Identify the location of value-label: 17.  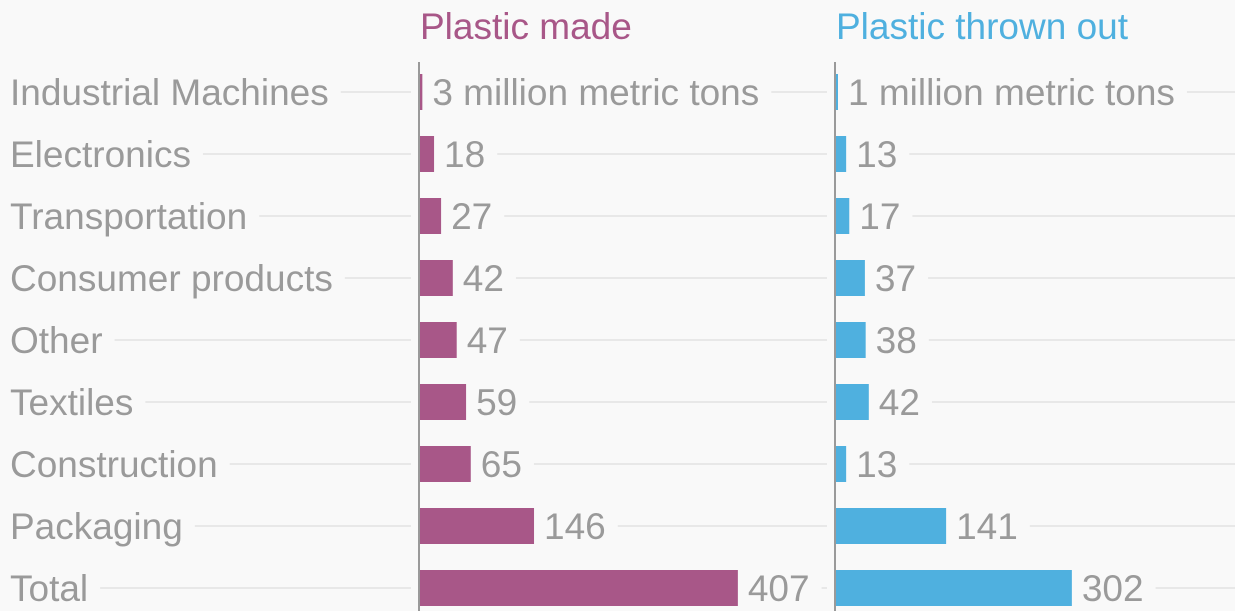
(879, 216).